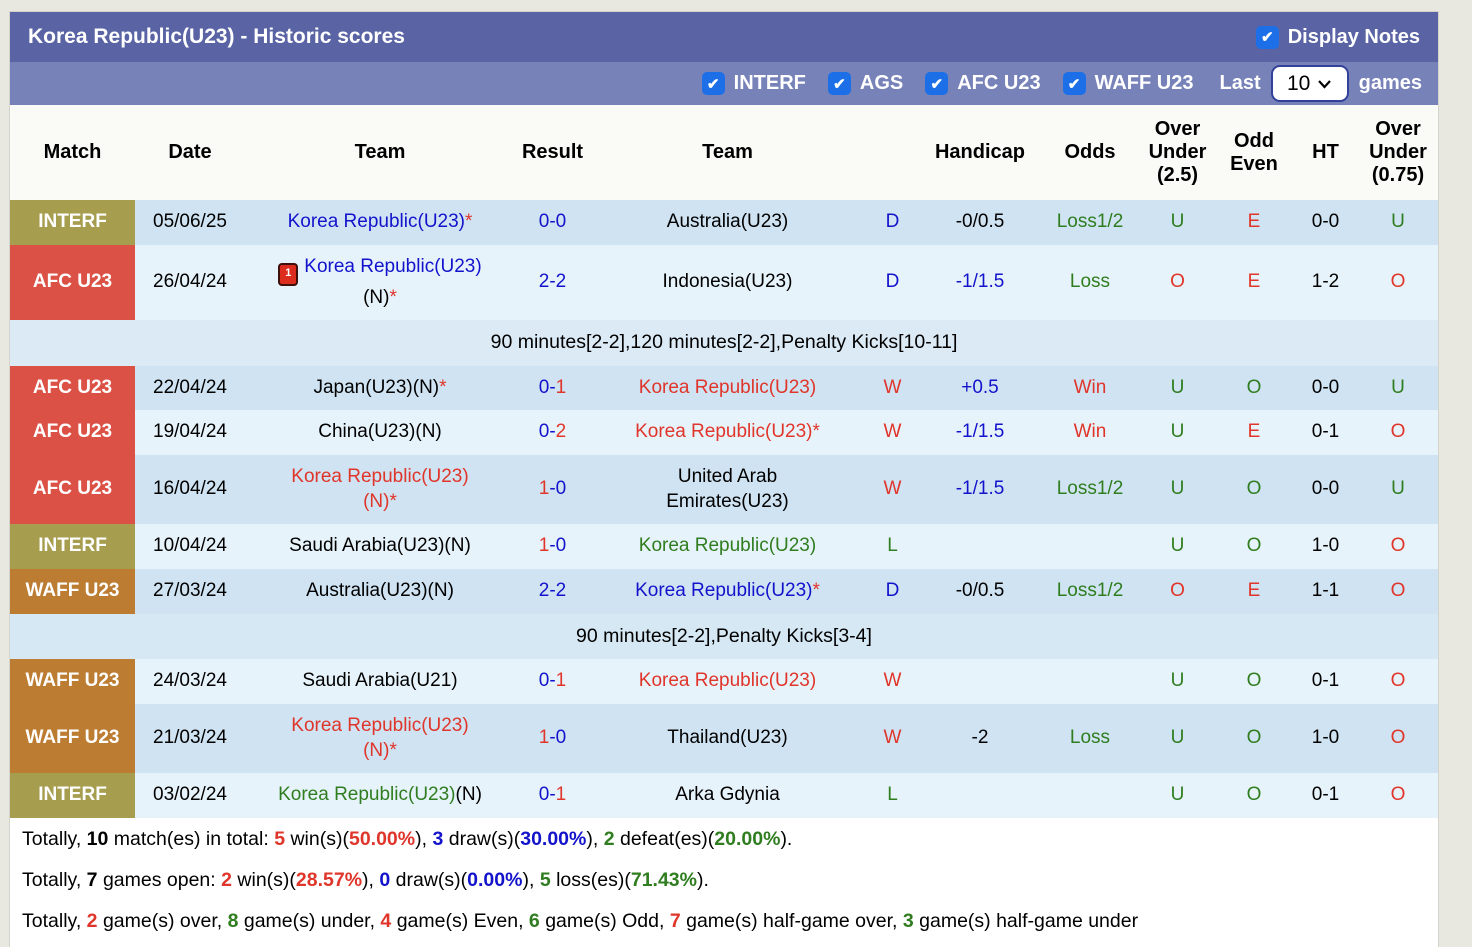  What do you see at coordinates (263, 879) in the screenshot?
I see `text-part: win(s)(` at bounding box center [263, 879].